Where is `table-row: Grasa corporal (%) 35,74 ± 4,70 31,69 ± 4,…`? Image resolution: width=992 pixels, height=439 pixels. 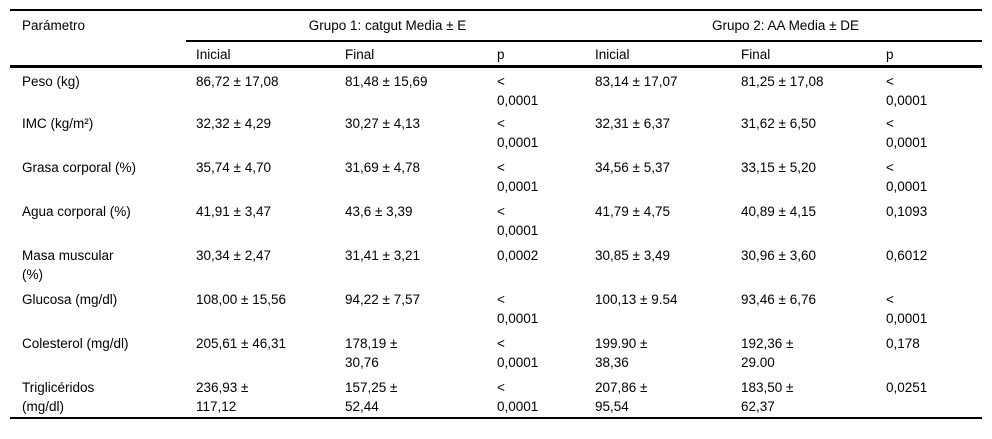
table-row: Grasa corporal (%) 35,74 ± 4,70 31,69 ± 4,… is located at coordinates (496, 176).